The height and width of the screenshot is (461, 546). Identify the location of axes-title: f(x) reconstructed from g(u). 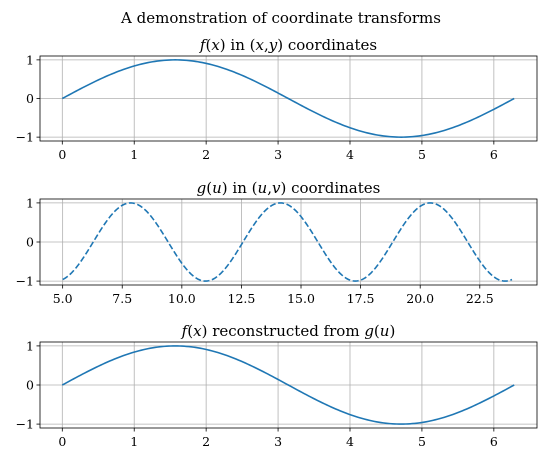
(288, 331).